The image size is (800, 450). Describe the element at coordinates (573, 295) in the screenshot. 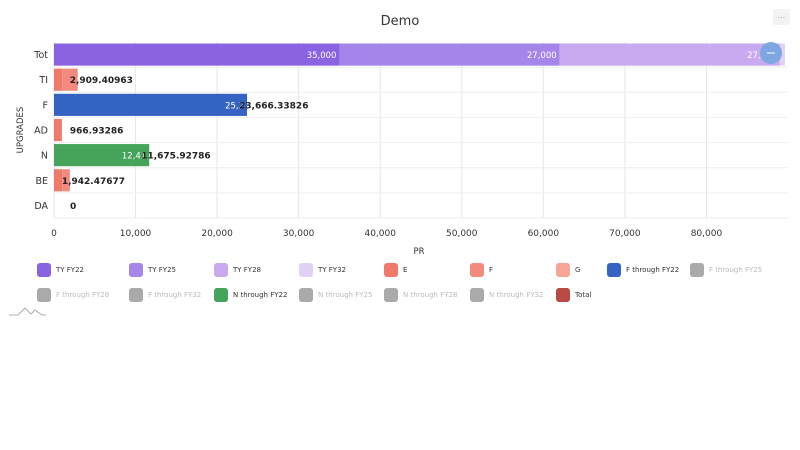

I see `legend-item: Total` at that location.